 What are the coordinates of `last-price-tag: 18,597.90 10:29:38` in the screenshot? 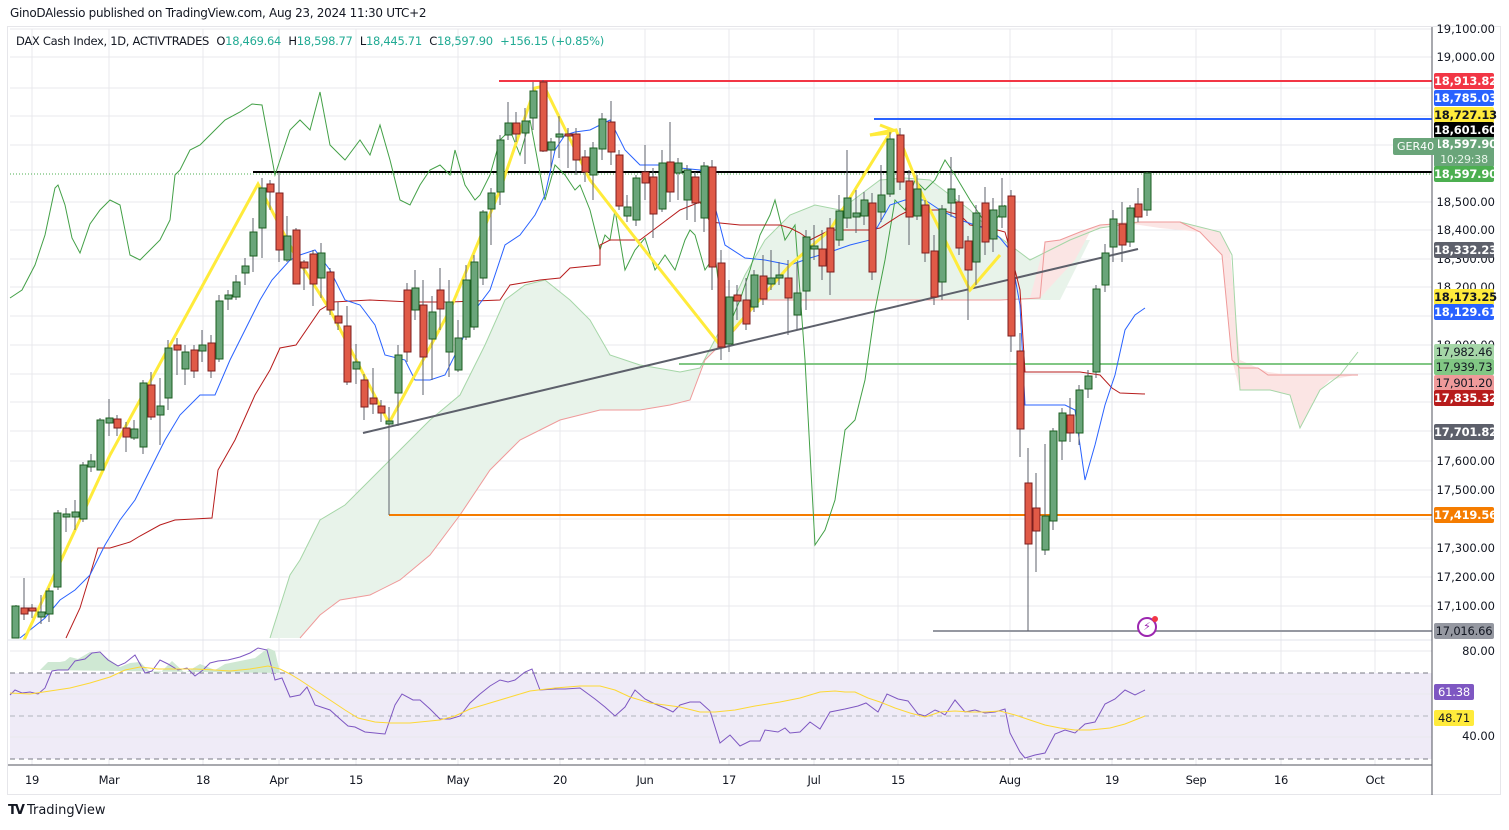 It's located at (1465, 152).